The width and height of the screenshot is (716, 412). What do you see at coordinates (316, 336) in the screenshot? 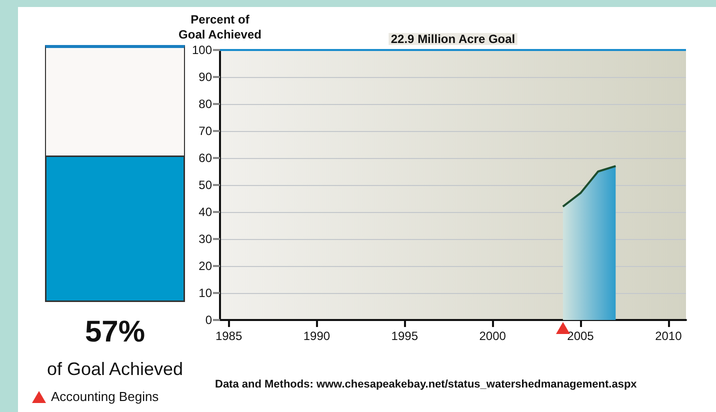
I see `x-tick-label: 1990` at bounding box center [316, 336].